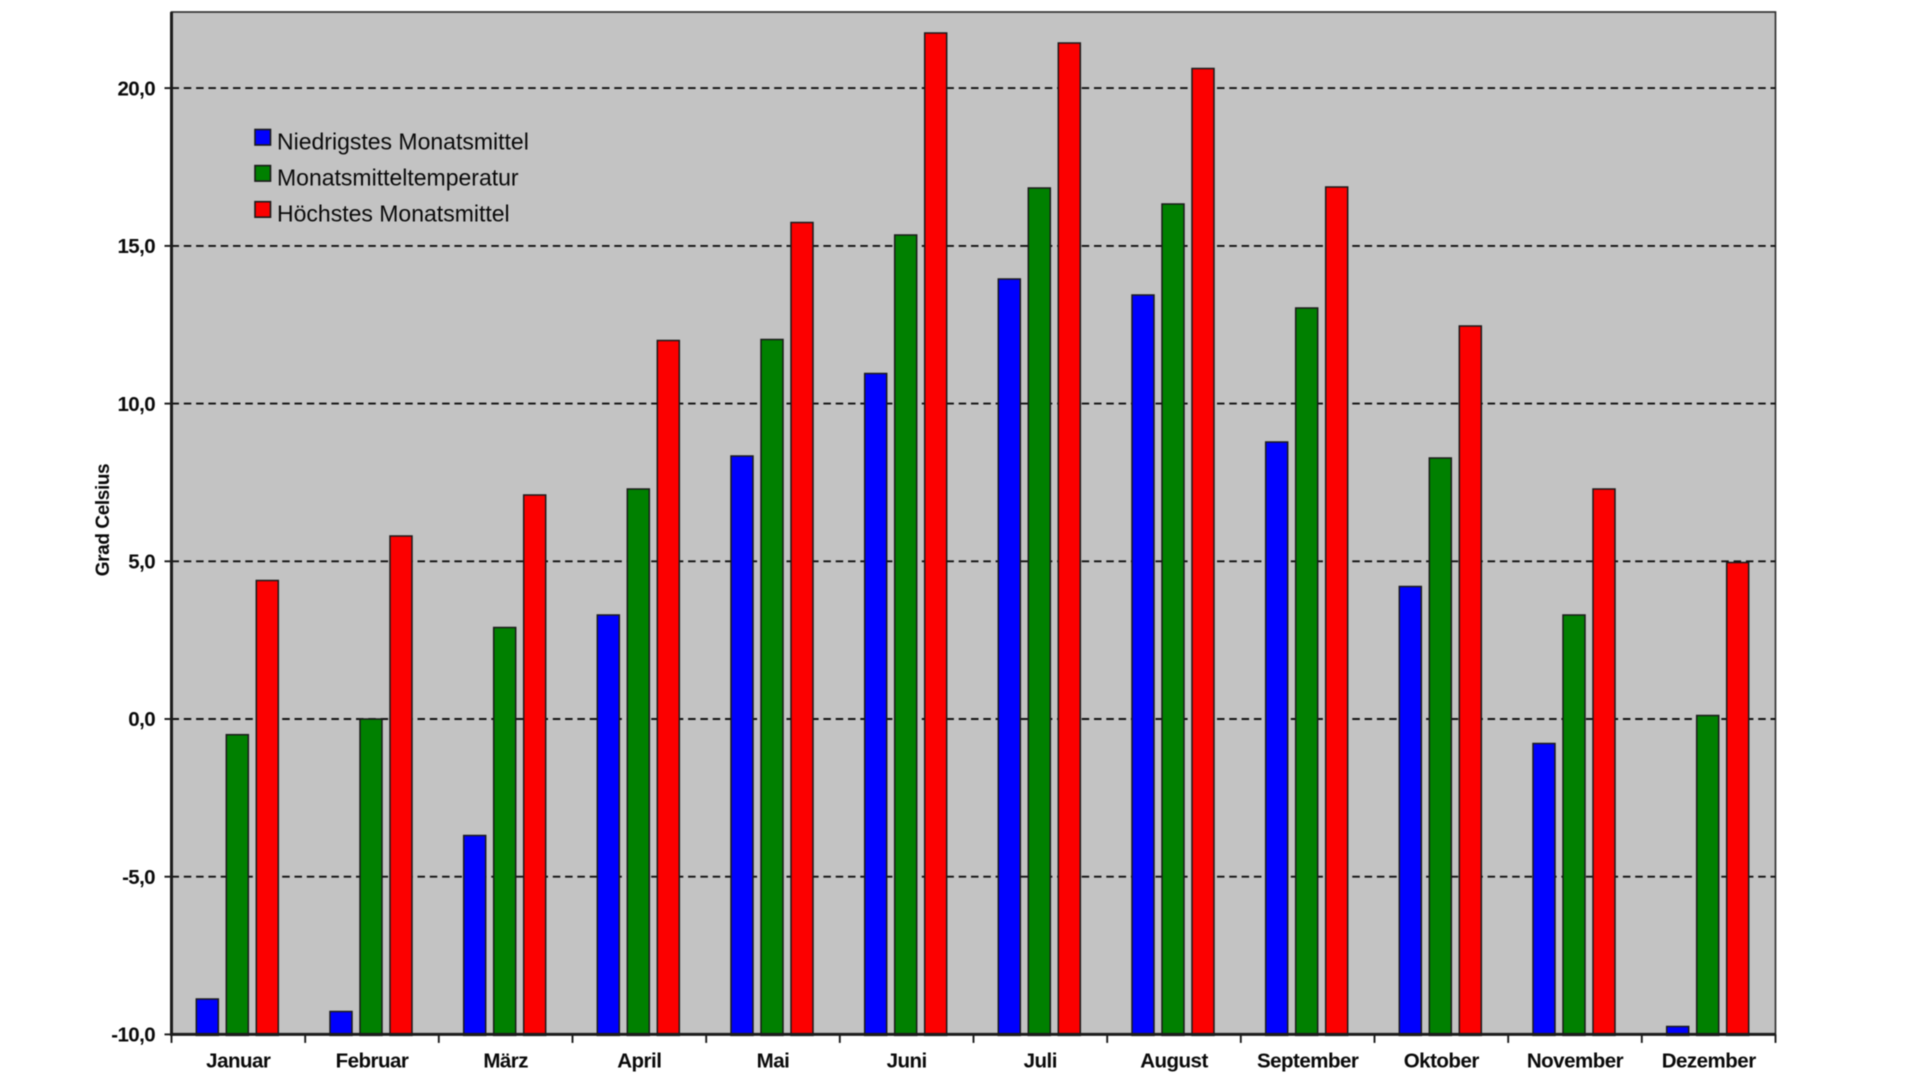 Image resolution: width=1920 pixels, height=1080 pixels. What do you see at coordinates (137, 404) in the screenshot?
I see `svg-text: 10,0` at bounding box center [137, 404].